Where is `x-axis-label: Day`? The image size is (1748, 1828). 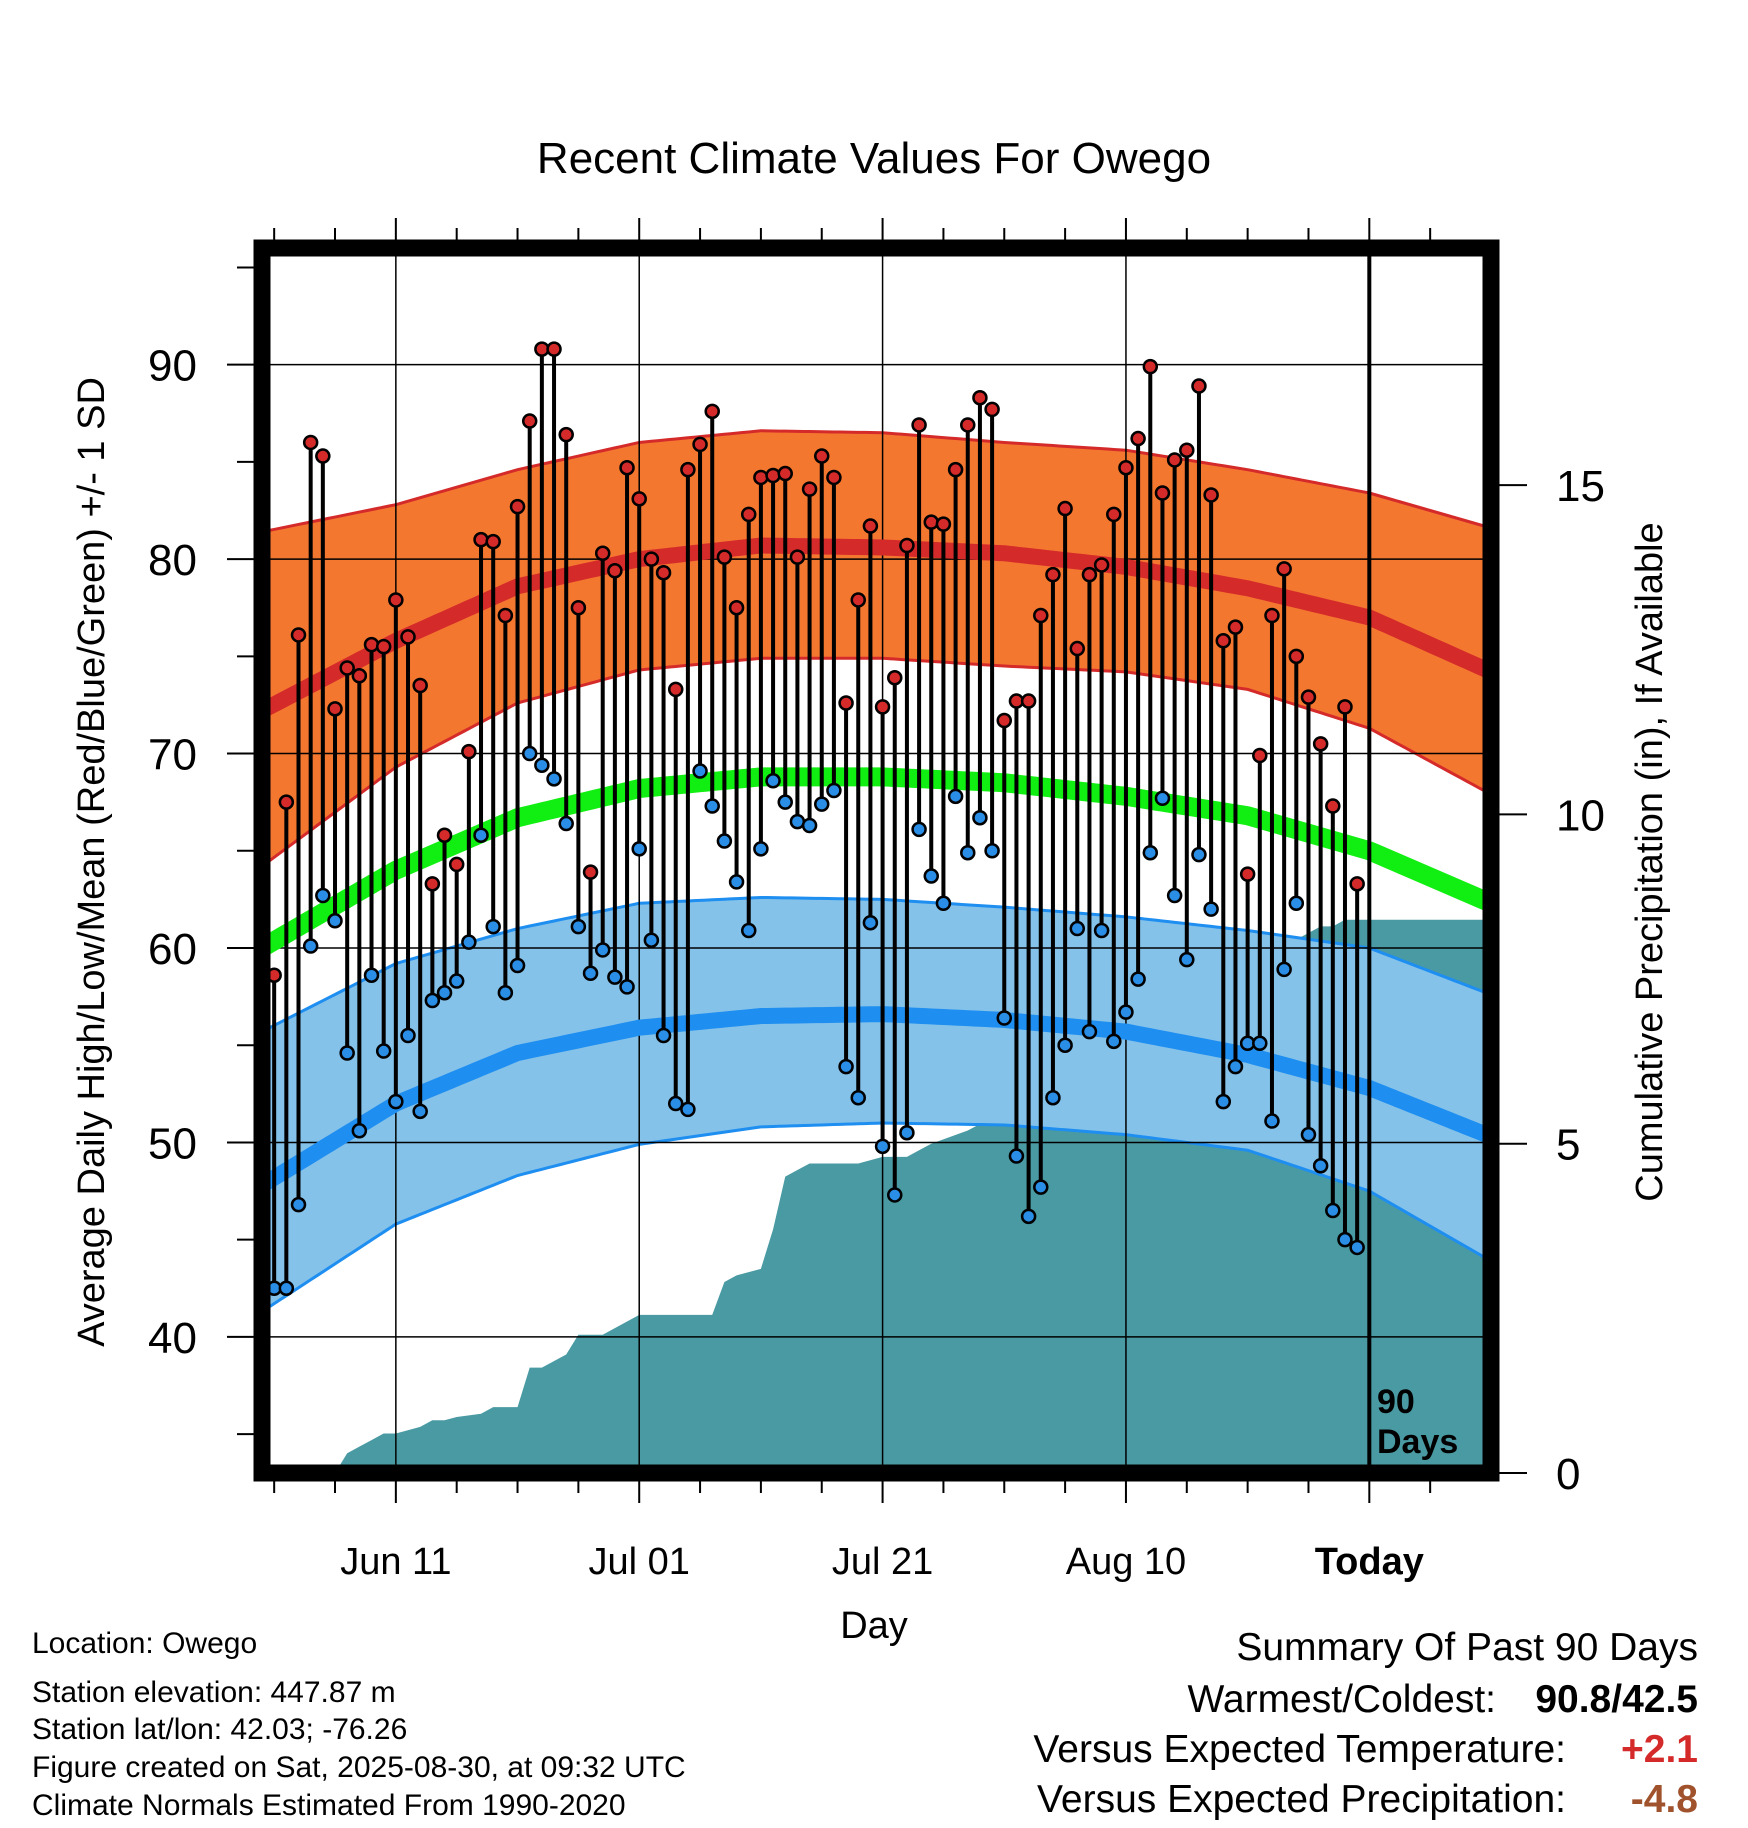 x-axis-label: Day is located at coordinates (874, 1626).